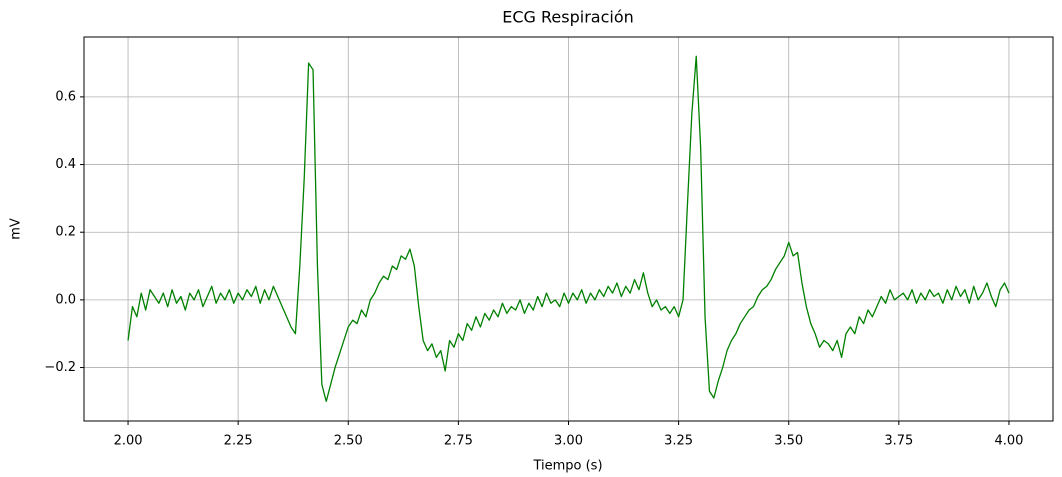  Describe the element at coordinates (788, 441) in the screenshot. I see `x-tick-label: 3.50` at that location.